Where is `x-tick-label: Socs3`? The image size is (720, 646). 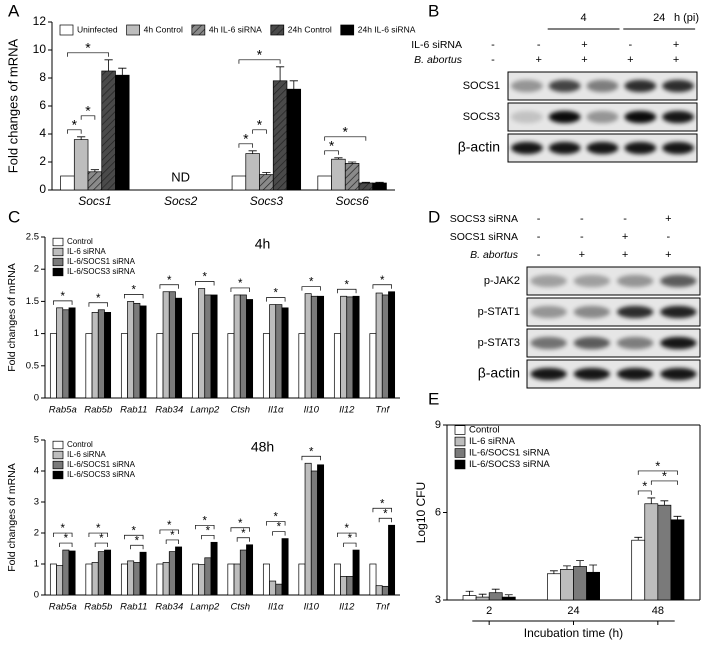
x-tick-label: Socs3 is located at coordinates (267, 201).